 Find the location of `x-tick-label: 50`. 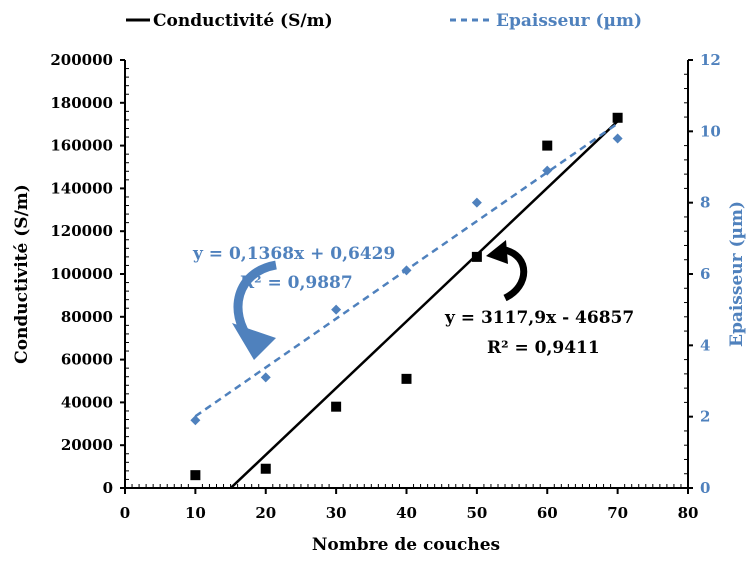

x-tick-label: 50 is located at coordinates (476, 513).